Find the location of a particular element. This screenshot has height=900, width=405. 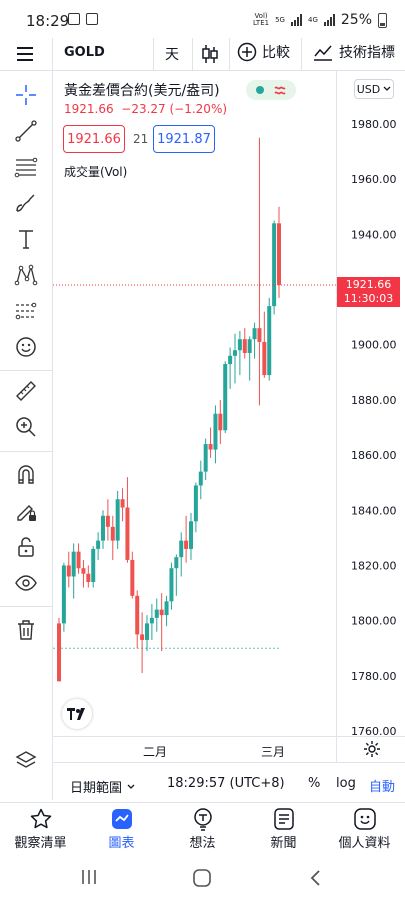

bar-countdown: 11:30:03 is located at coordinates (368, 298).